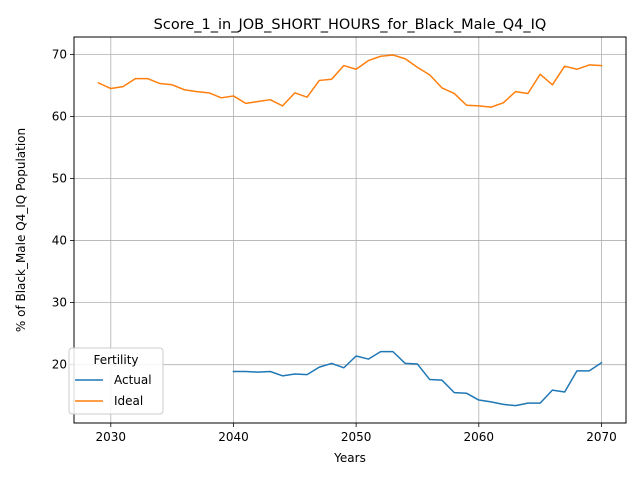  Describe the element at coordinates (233, 437) in the screenshot. I see `x-tick-label: 2040` at that location.